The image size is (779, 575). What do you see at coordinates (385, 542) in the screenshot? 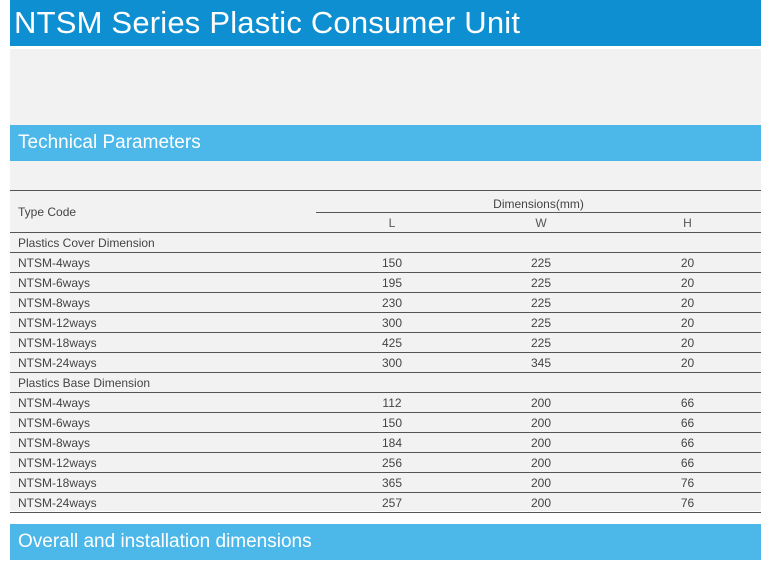
I see `section-header-overall-dimensions: Overall and installation dimensions` at bounding box center [385, 542].